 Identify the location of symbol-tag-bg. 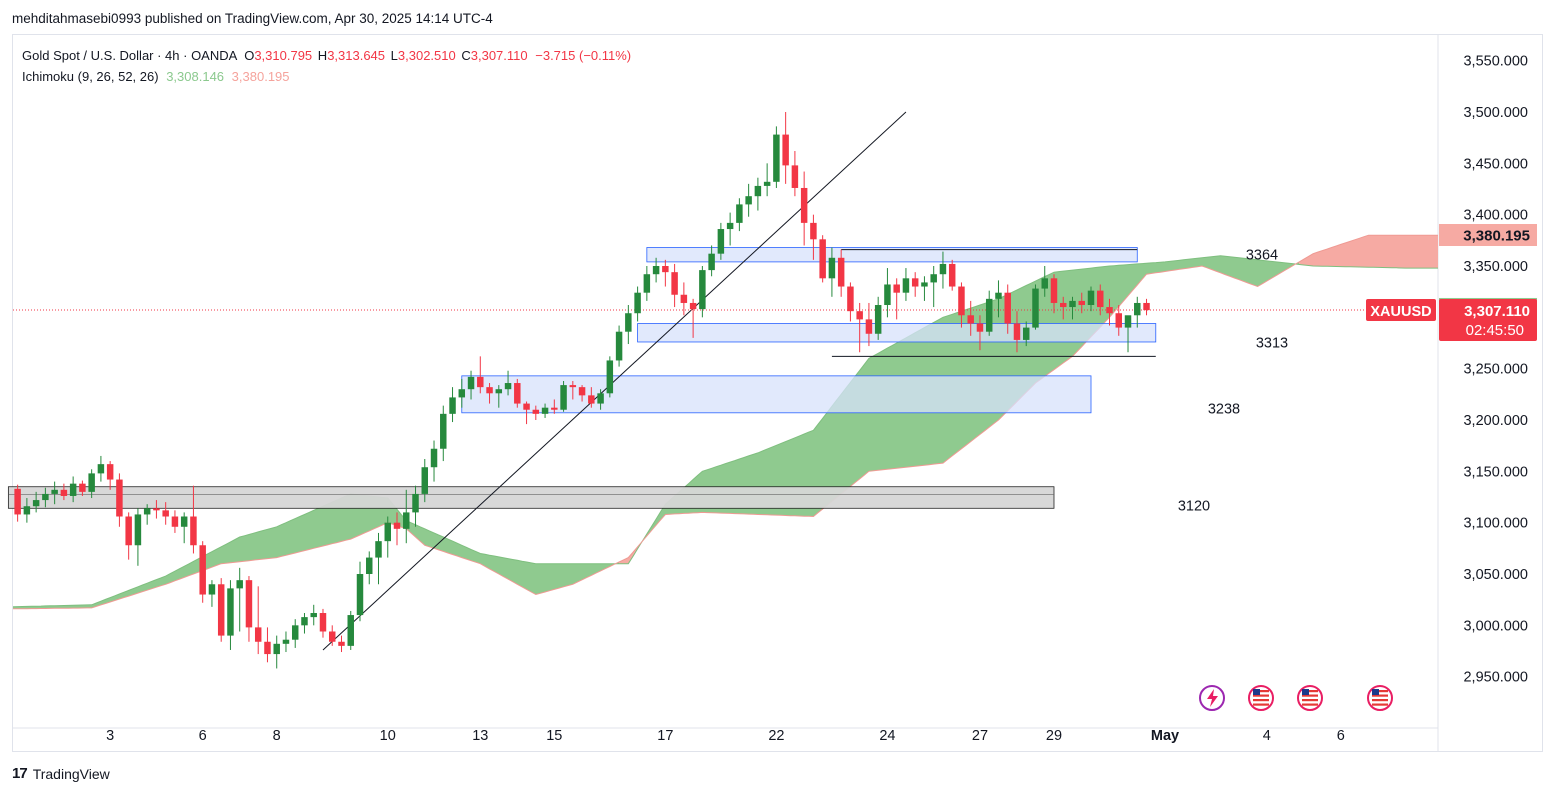
(1401, 310).